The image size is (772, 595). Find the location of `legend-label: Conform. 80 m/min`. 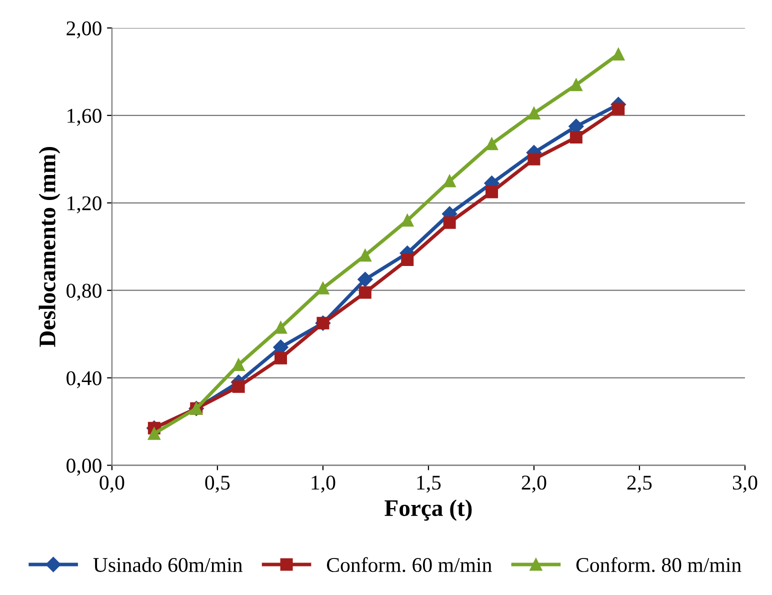

legend-label: Conform. 80 m/min is located at coordinates (659, 564).